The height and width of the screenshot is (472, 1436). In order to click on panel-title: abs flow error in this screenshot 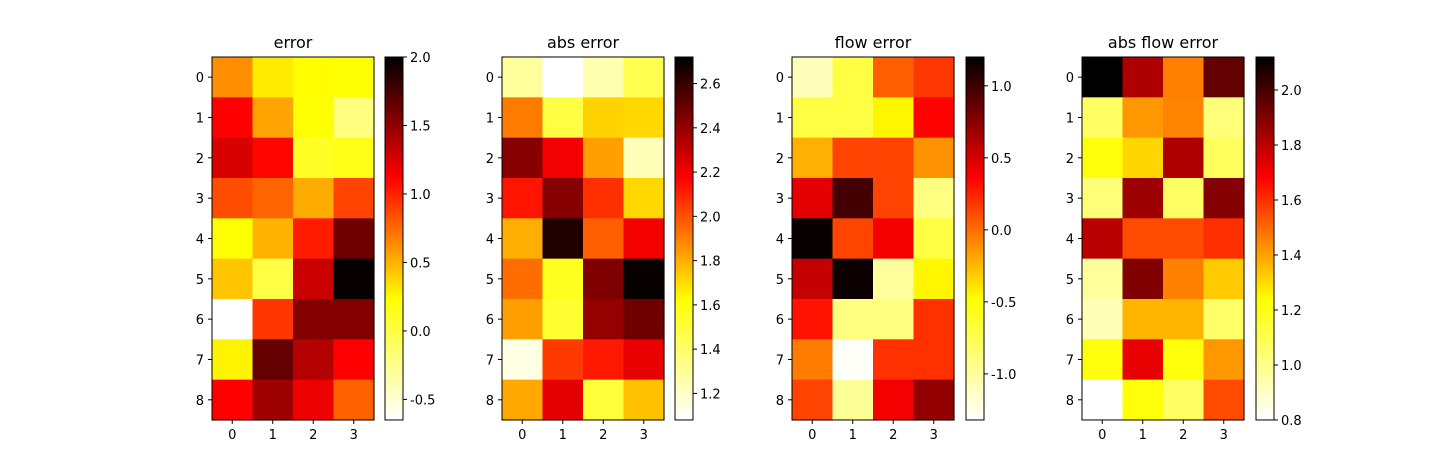, I will do `click(1163, 42)`.